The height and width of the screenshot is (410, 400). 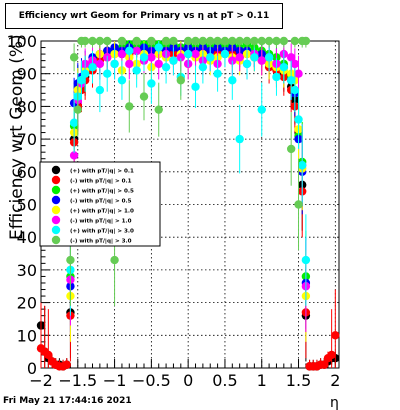 What do you see at coordinates (32, 368) in the screenshot?
I see `y-tick-label: 0` at bounding box center [32, 368].